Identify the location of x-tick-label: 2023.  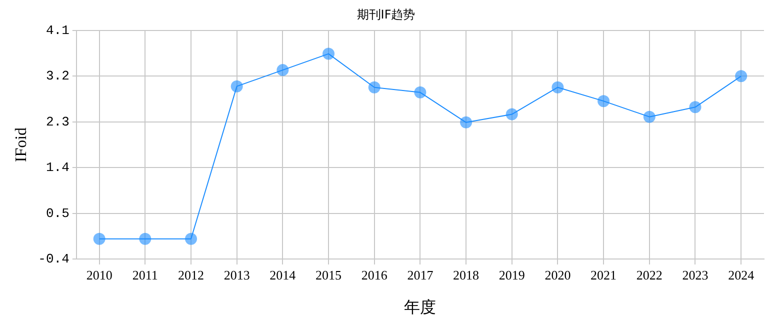
(695, 274).